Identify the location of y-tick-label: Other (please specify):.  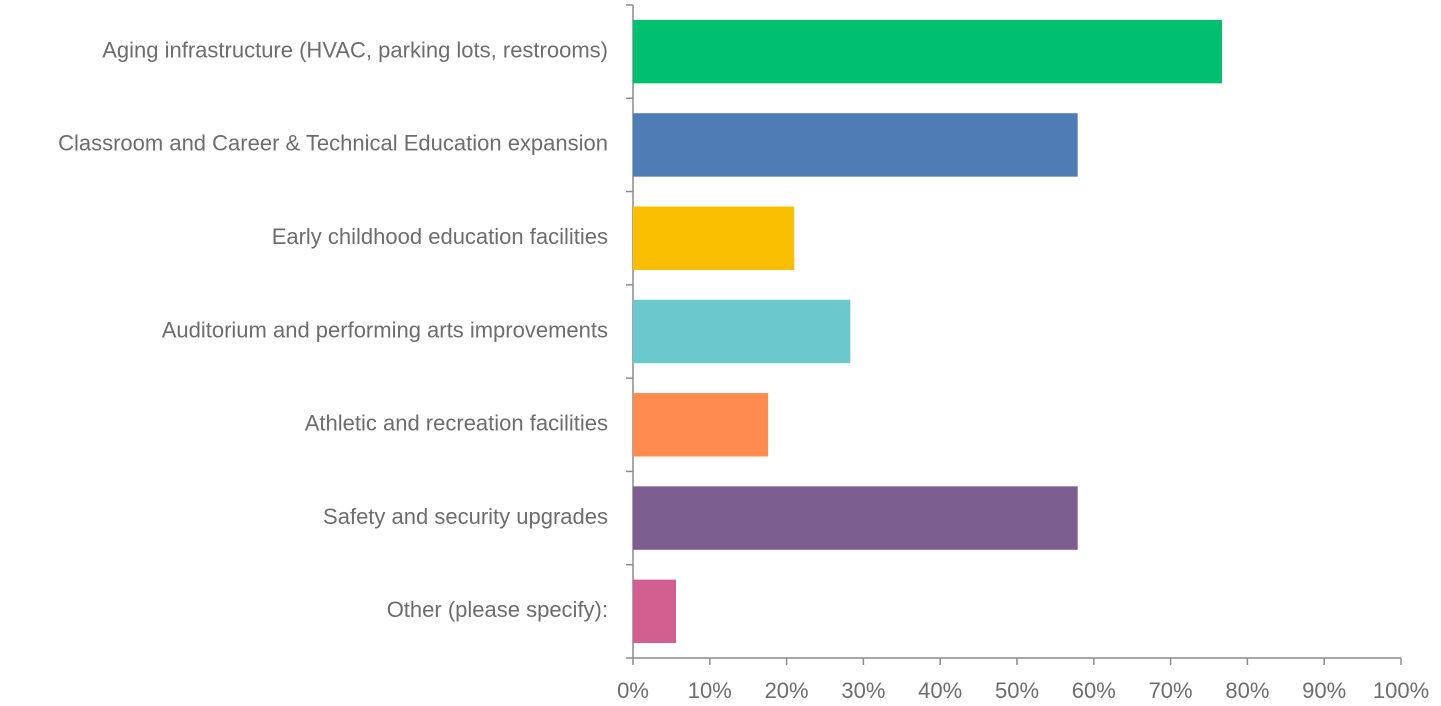
(497, 609).